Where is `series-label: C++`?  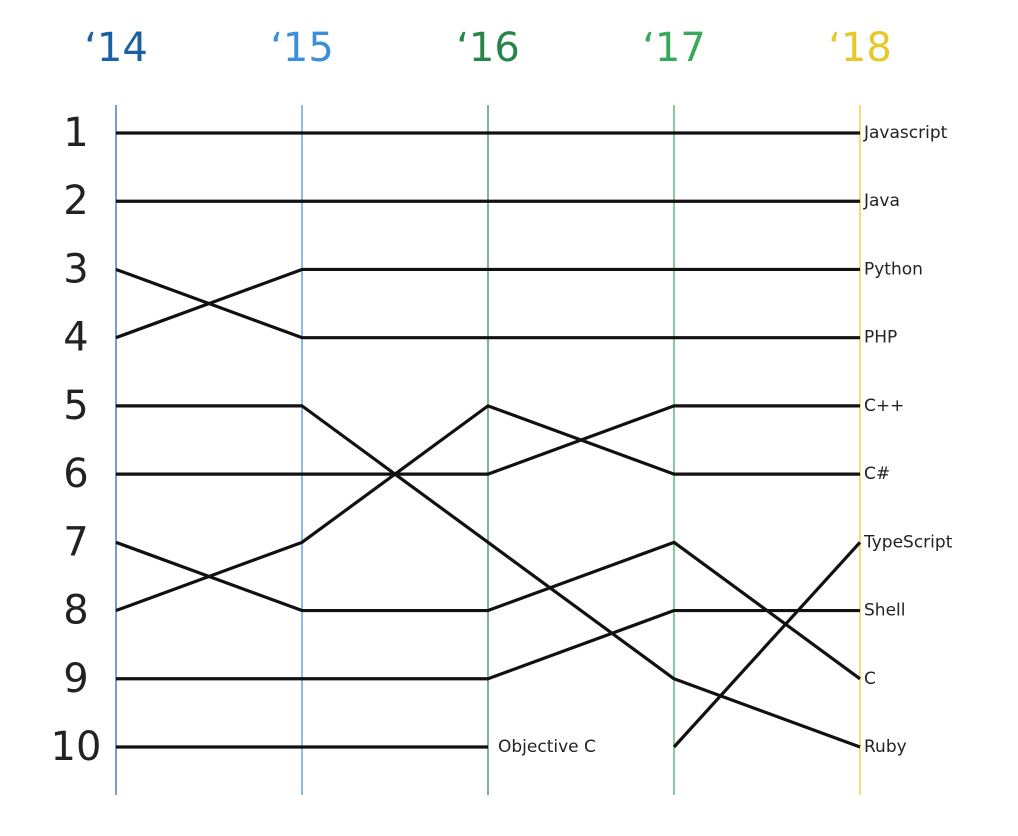 series-label: C++ is located at coordinates (884, 406).